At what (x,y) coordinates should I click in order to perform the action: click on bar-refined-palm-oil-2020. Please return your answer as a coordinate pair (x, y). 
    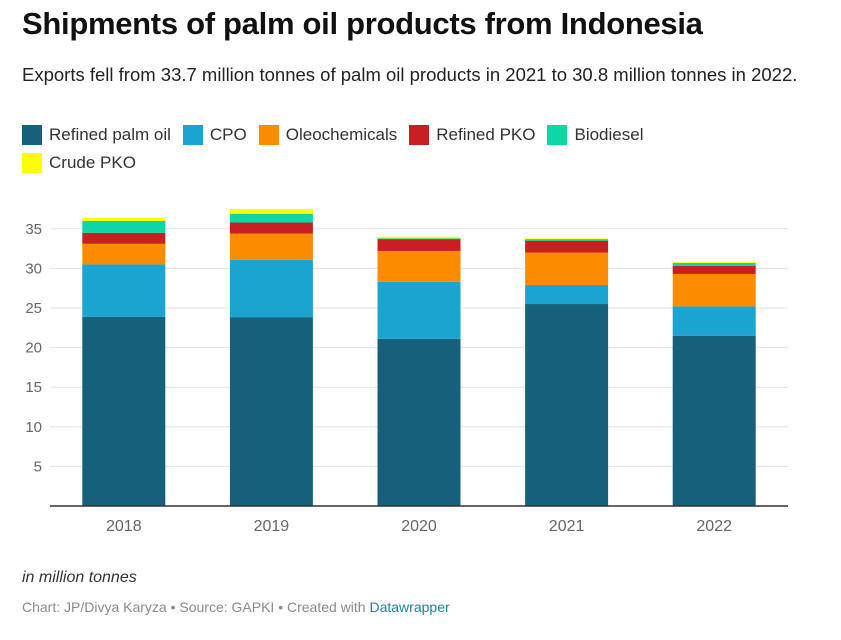
    Looking at the image, I should click on (419, 422).